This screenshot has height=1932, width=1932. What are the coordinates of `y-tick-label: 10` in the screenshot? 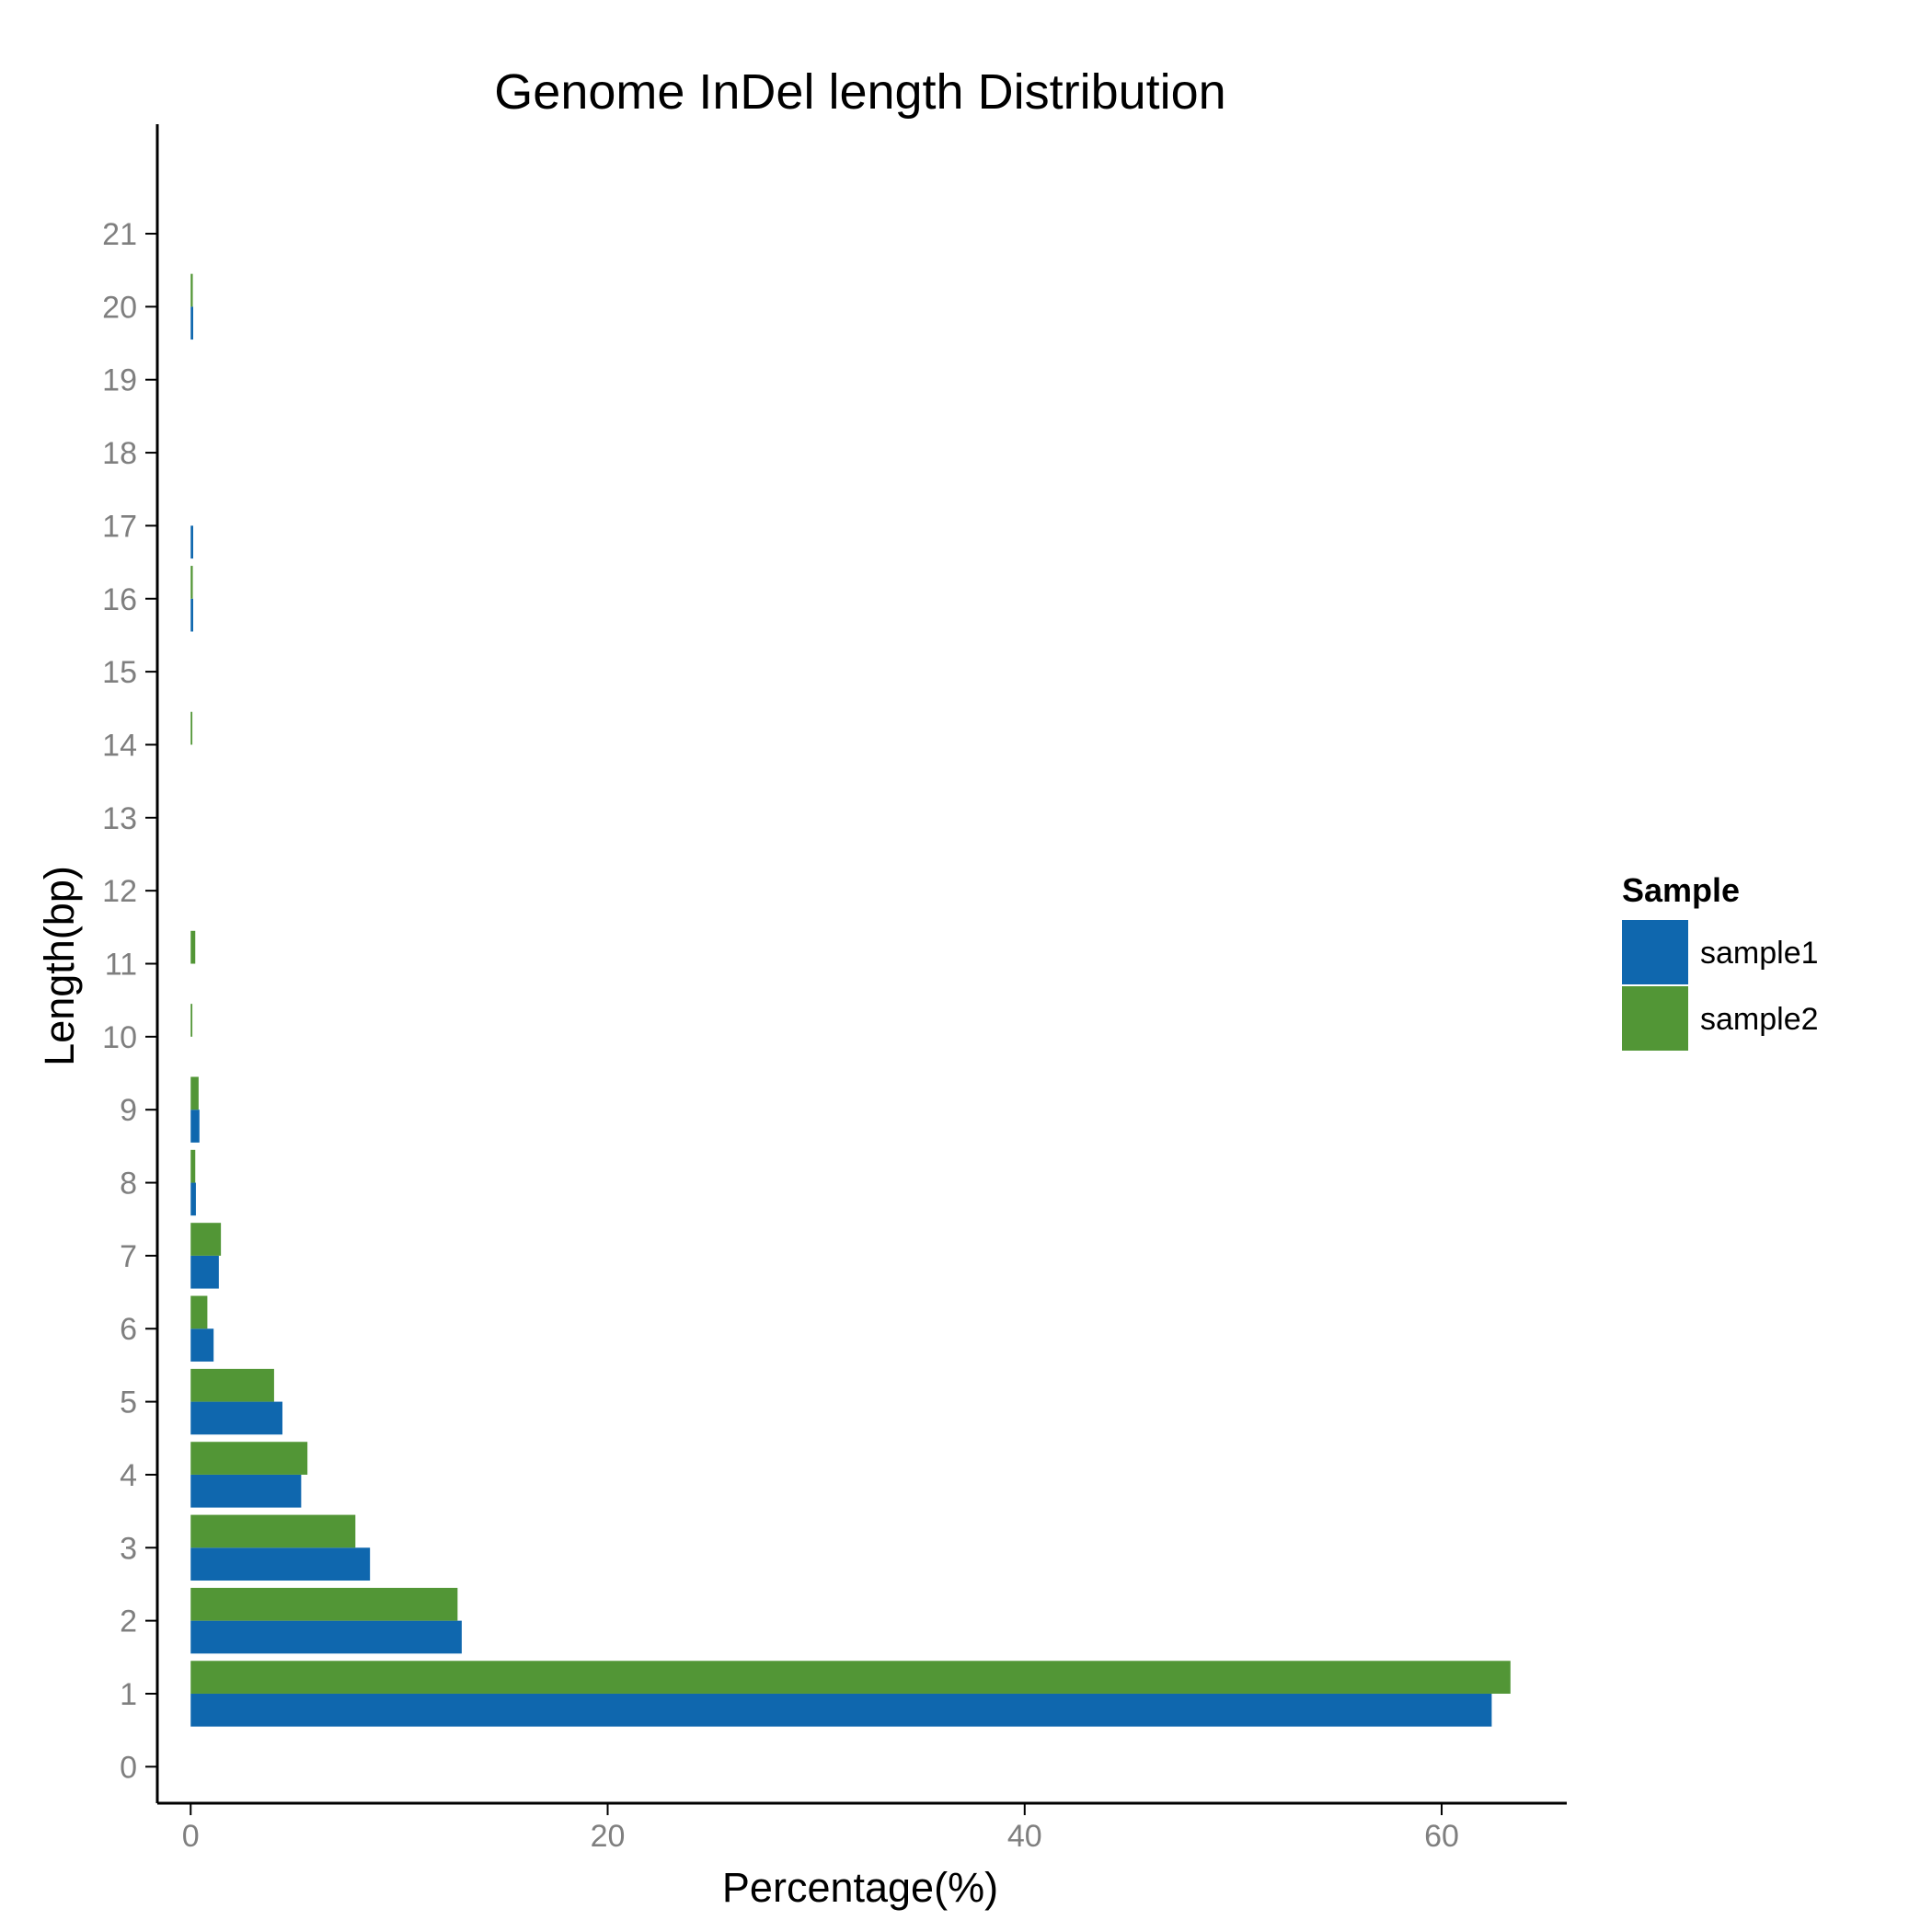 It's located at (120, 1037).